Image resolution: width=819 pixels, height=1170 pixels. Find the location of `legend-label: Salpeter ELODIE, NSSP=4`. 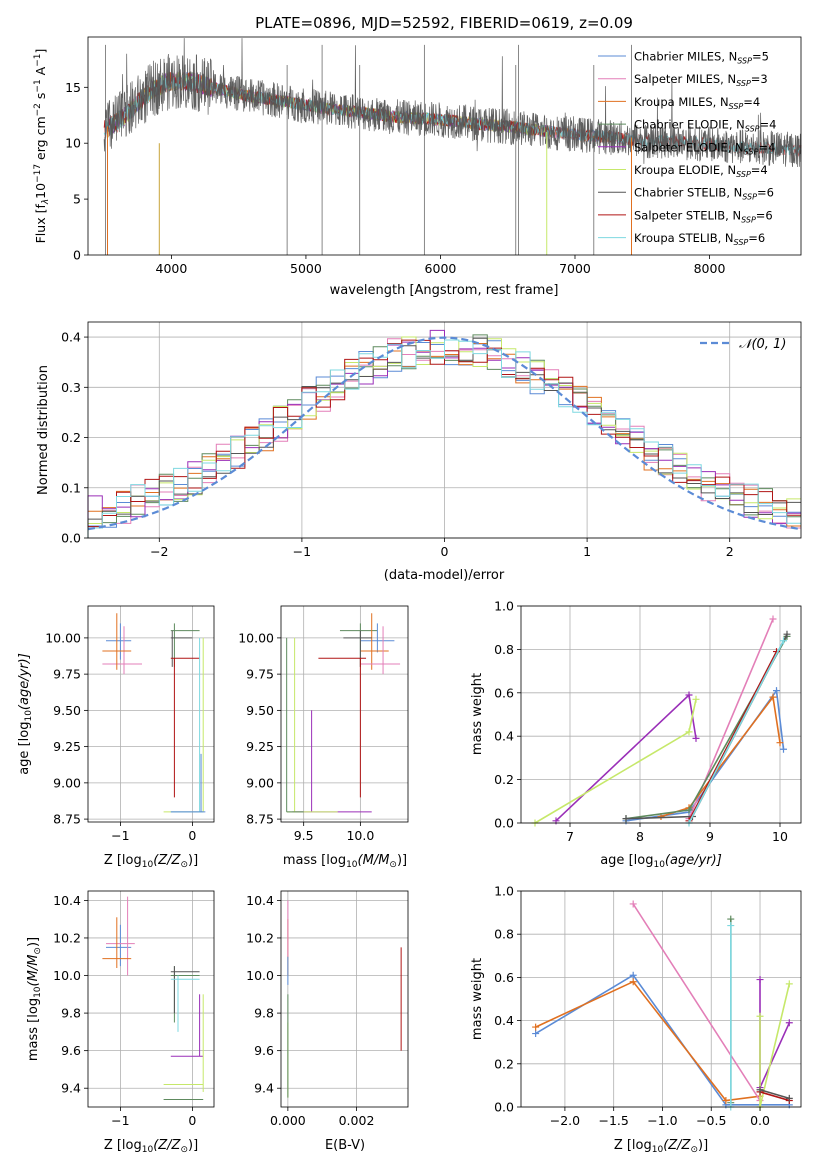

legend-label: Salpeter ELODIE, NSSP=4 is located at coordinates (704, 148).